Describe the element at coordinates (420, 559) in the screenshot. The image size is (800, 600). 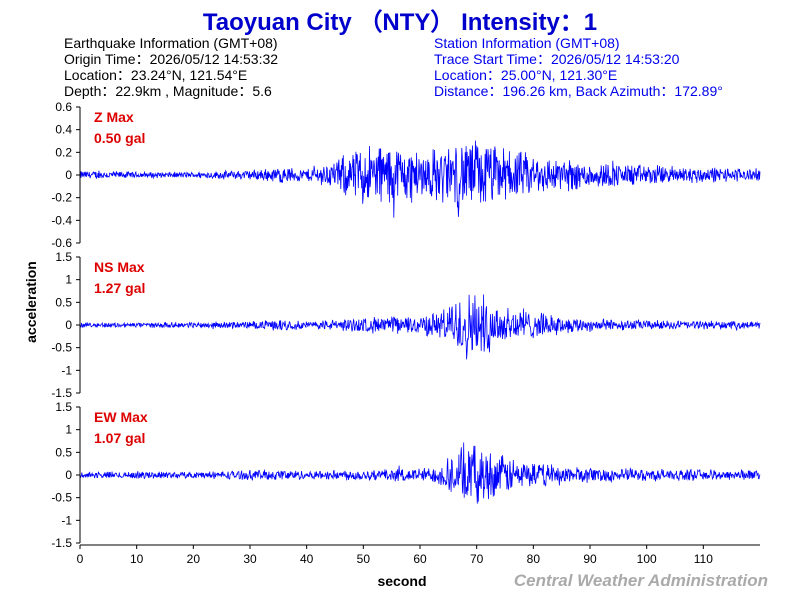
I see `x-tick-label: 60` at that location.